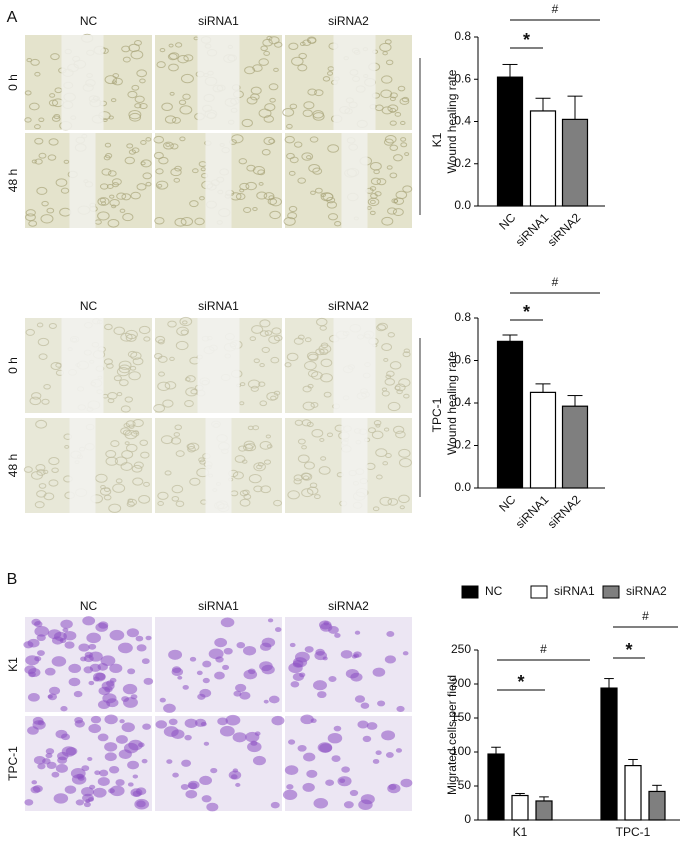  What do you see at coordinates (555, 282) in the screenshot?
I see `significance-mark: #` at bounding box center [555, 282].